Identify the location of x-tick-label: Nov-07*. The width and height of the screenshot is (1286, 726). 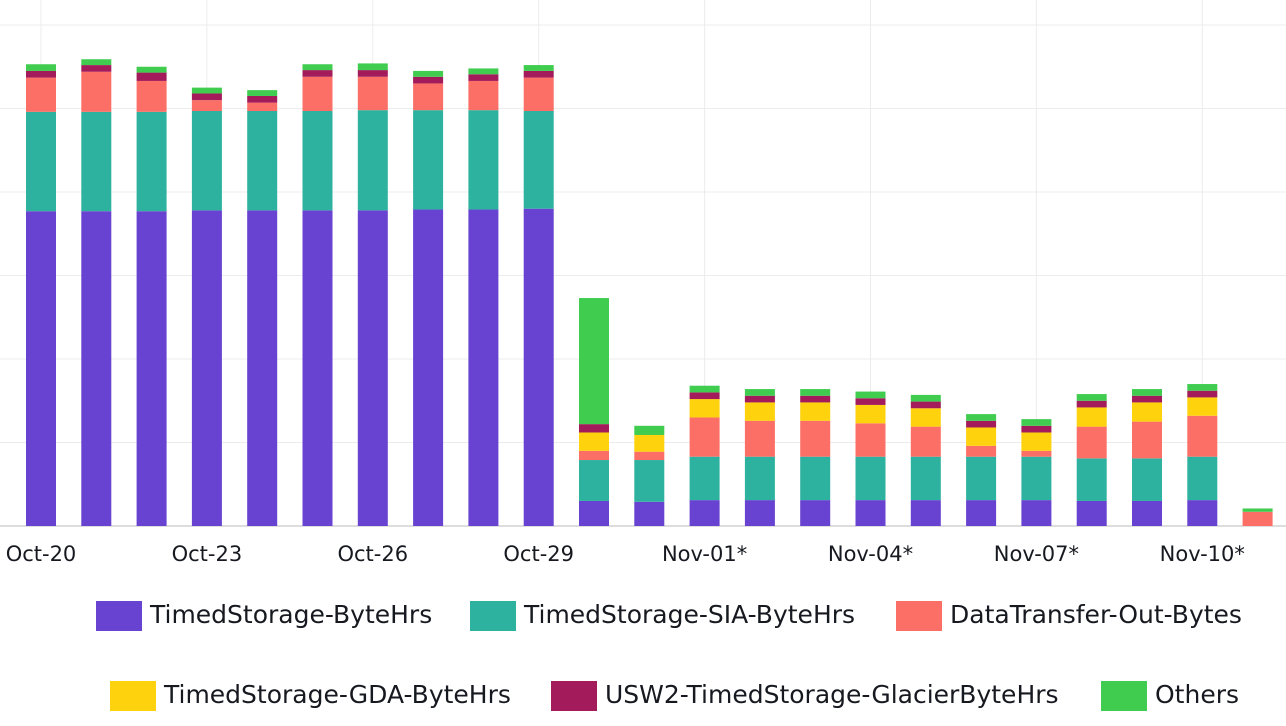
(1036, 554).